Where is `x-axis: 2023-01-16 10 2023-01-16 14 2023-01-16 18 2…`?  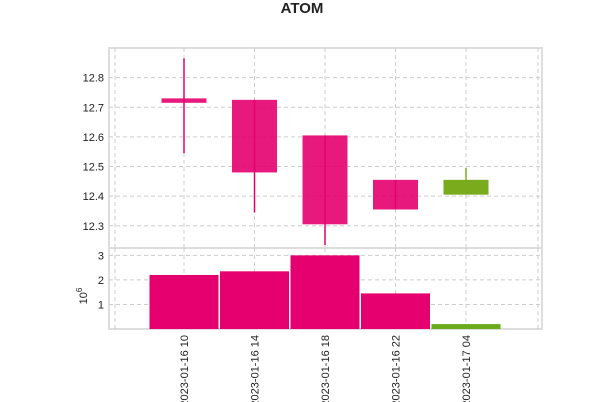 x-axis: 2023-01-16 10 2023-01-16 14 2023-01-16 18 2… is located at coordinates (326, 368).